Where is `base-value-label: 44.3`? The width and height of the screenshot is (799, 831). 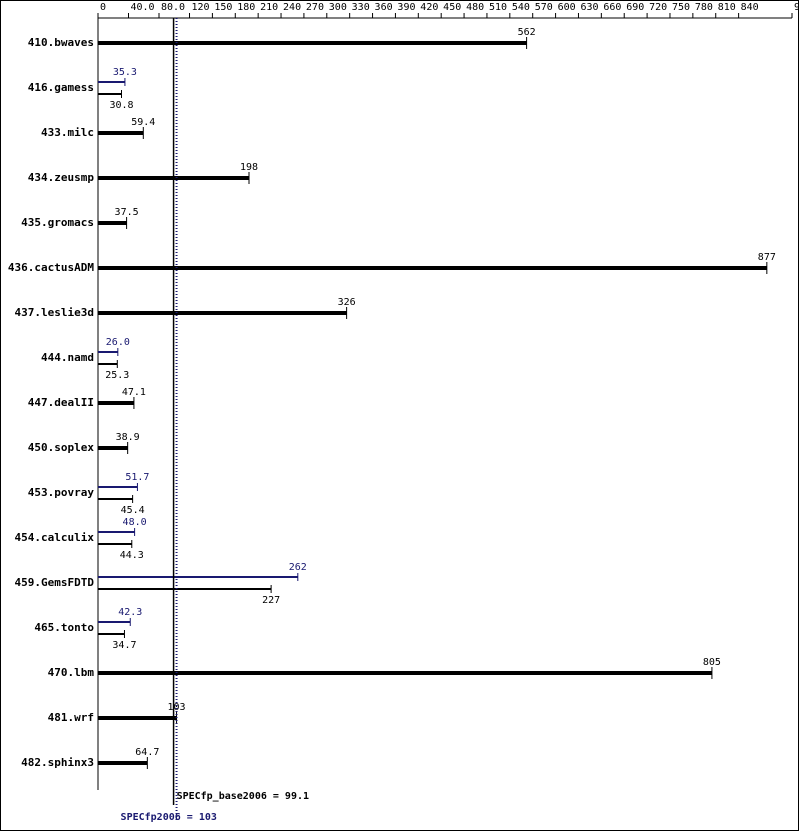 base-value-label: 44.3 is located at coordinates (132, 555).